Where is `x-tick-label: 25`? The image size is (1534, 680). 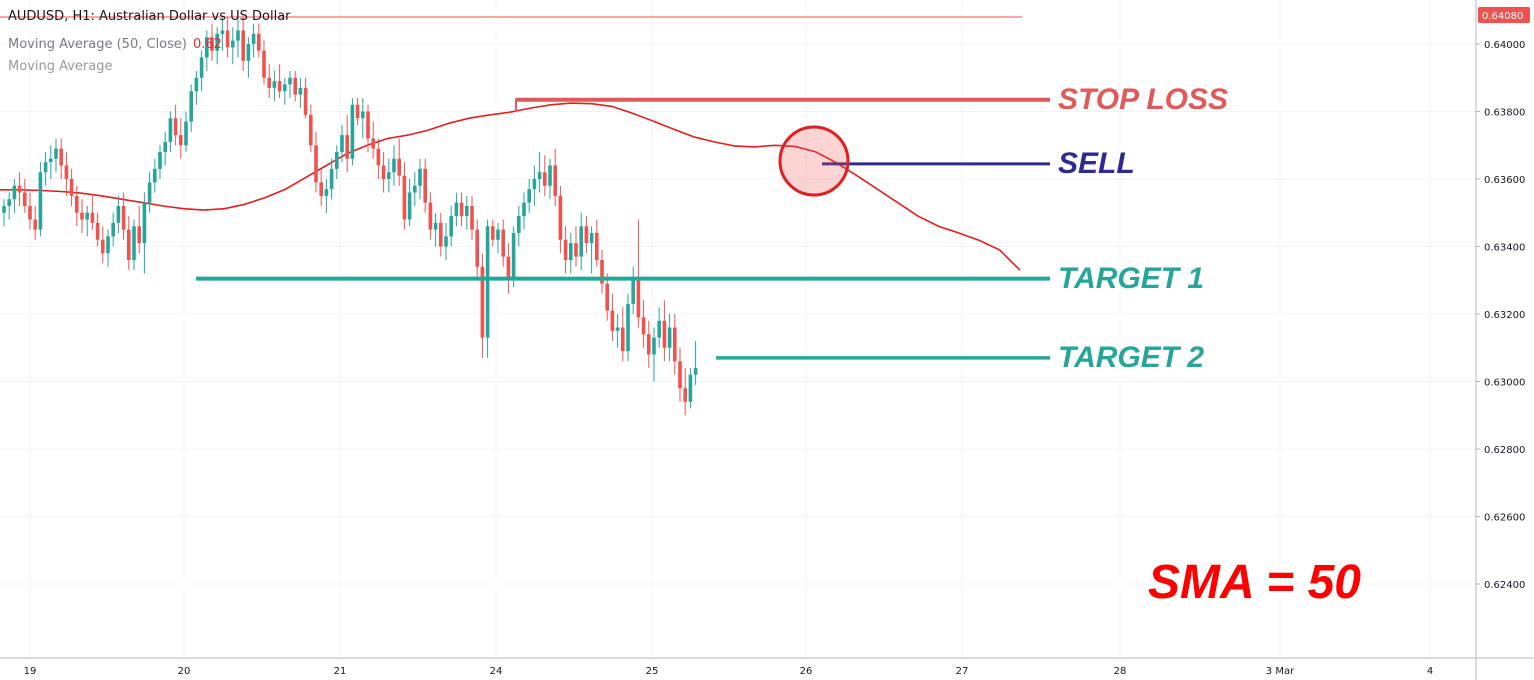 x-tick-label: 25 is located at coordinates (652, 671).